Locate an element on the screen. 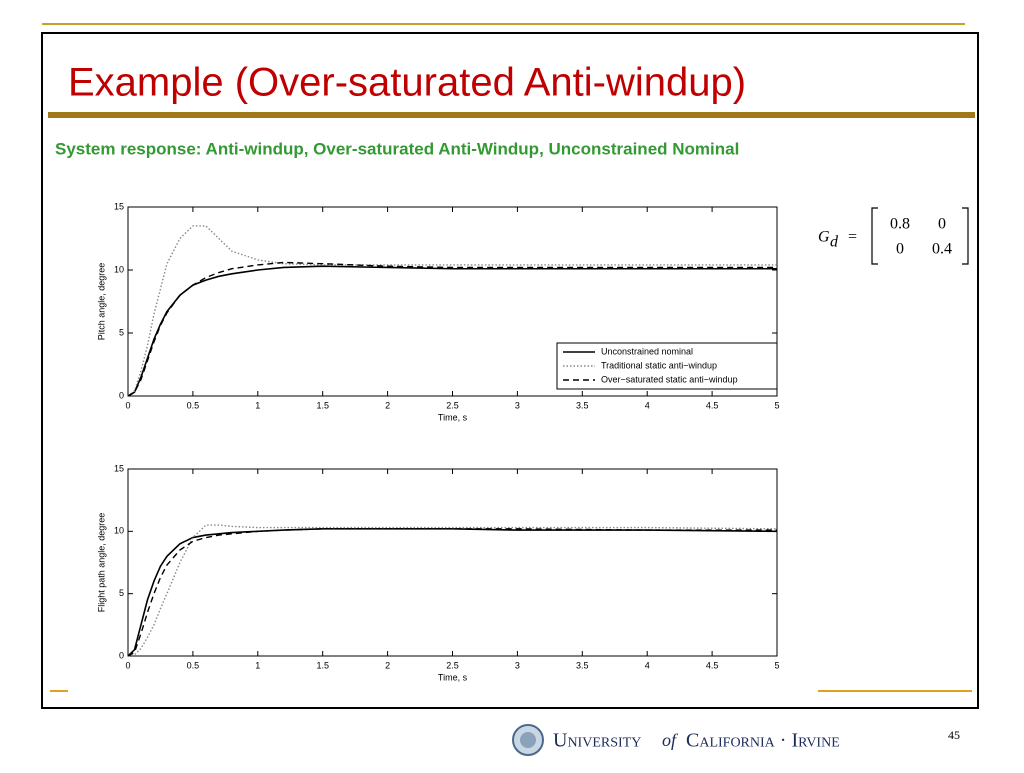 The width and height of the screenshot is (1024, 773). slide-title: Example (Over-saturated Anti-windup) is located at coordinates (407, 83).